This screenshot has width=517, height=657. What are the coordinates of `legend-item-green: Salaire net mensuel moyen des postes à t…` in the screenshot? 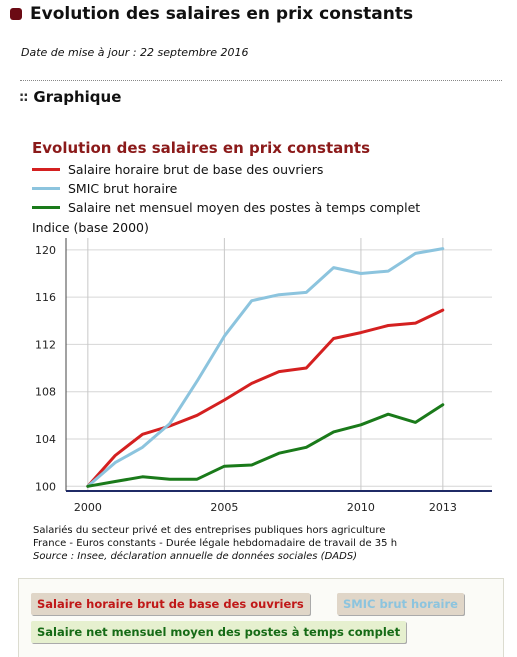 It's located at (226, 207).